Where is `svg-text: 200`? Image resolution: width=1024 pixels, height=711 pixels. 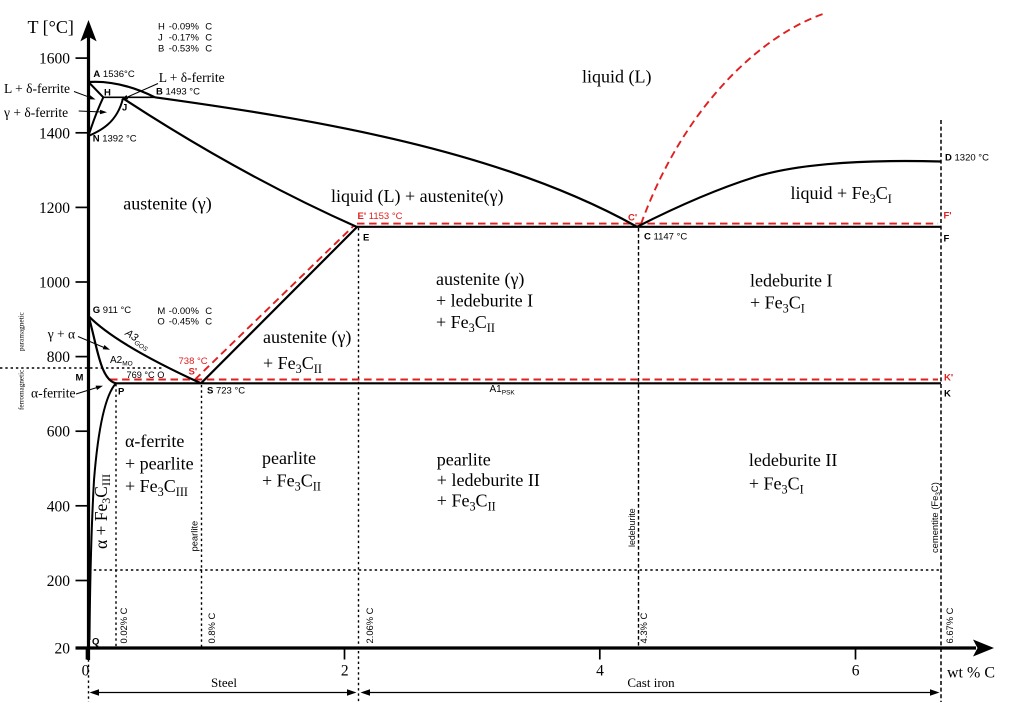 svg-text: 200 is located at coordinates (59, 581).